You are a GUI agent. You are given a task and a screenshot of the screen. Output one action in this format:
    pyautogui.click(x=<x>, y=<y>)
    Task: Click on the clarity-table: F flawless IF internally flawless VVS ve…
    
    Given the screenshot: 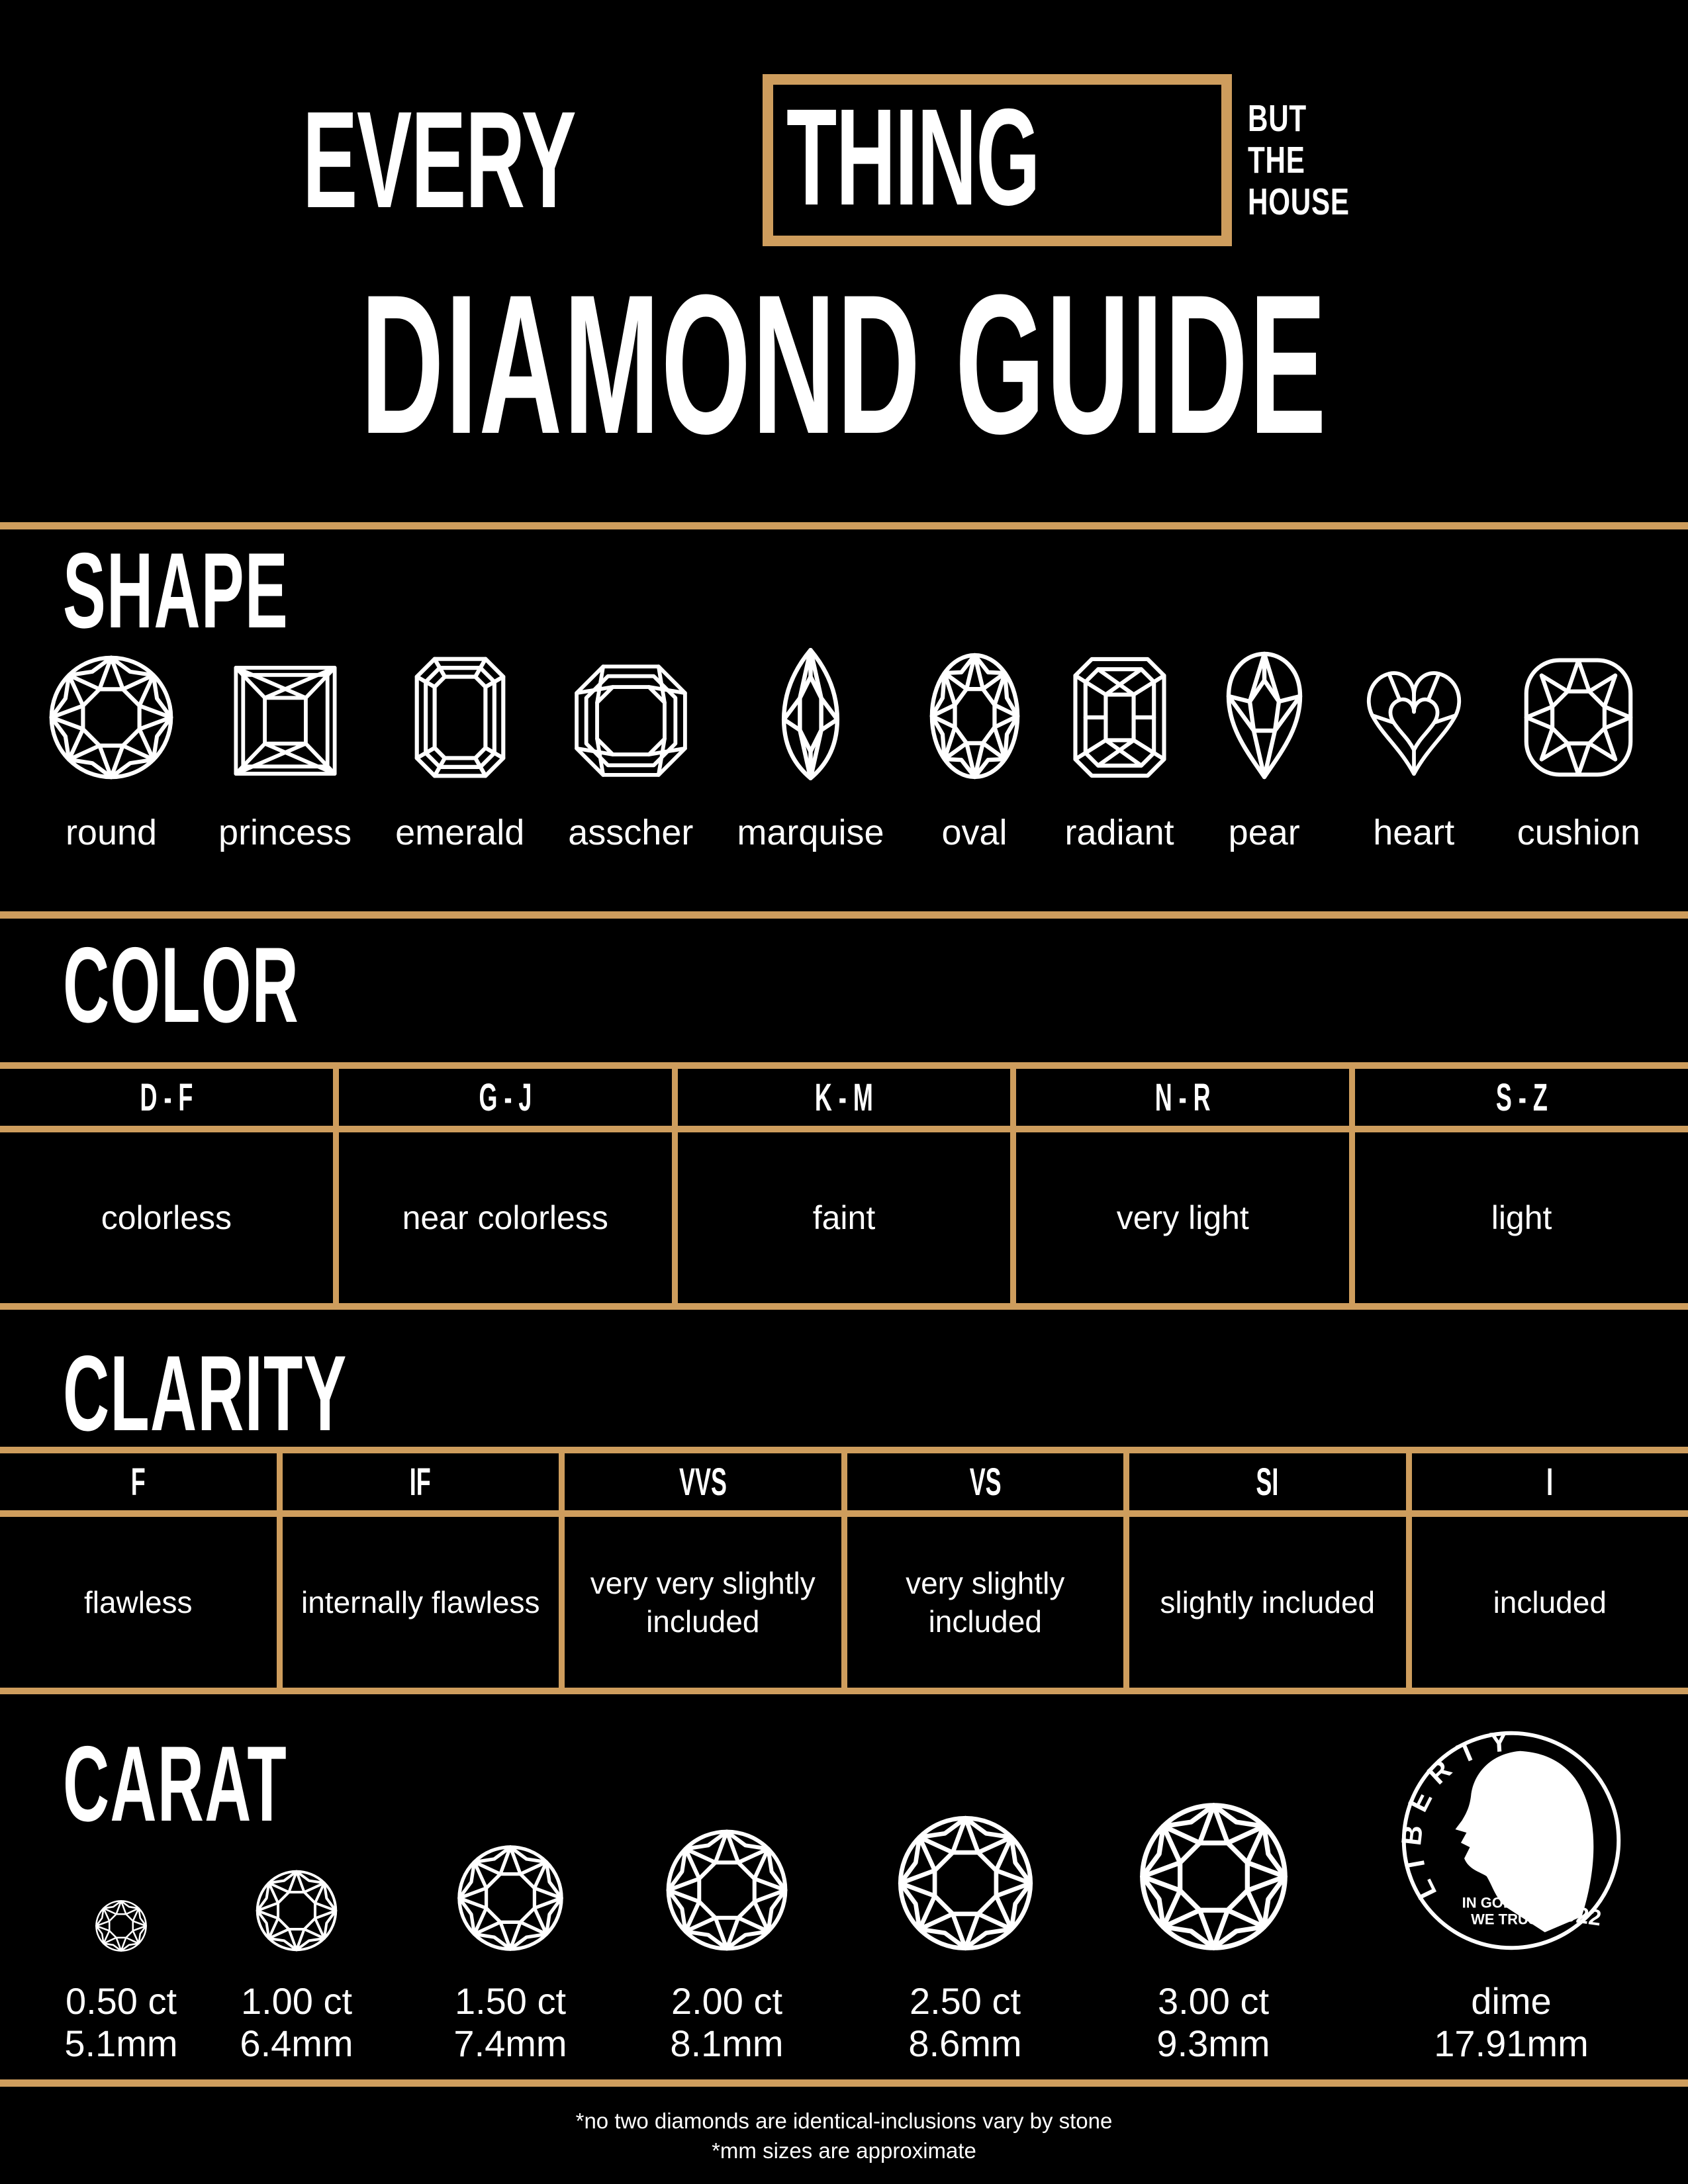 What is the action you would take?
    pyautogui.click(x=844, y=1570)
    